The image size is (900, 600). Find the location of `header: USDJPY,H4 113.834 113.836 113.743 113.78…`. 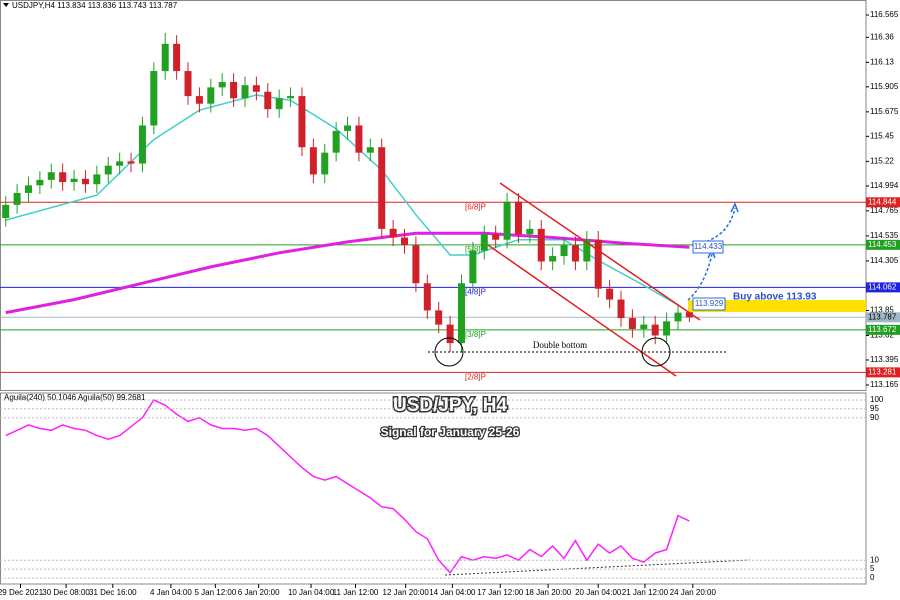

header: USDJPY,H4 113.834 113.836 113.743 113.78… is located at coordinates (95, 5).